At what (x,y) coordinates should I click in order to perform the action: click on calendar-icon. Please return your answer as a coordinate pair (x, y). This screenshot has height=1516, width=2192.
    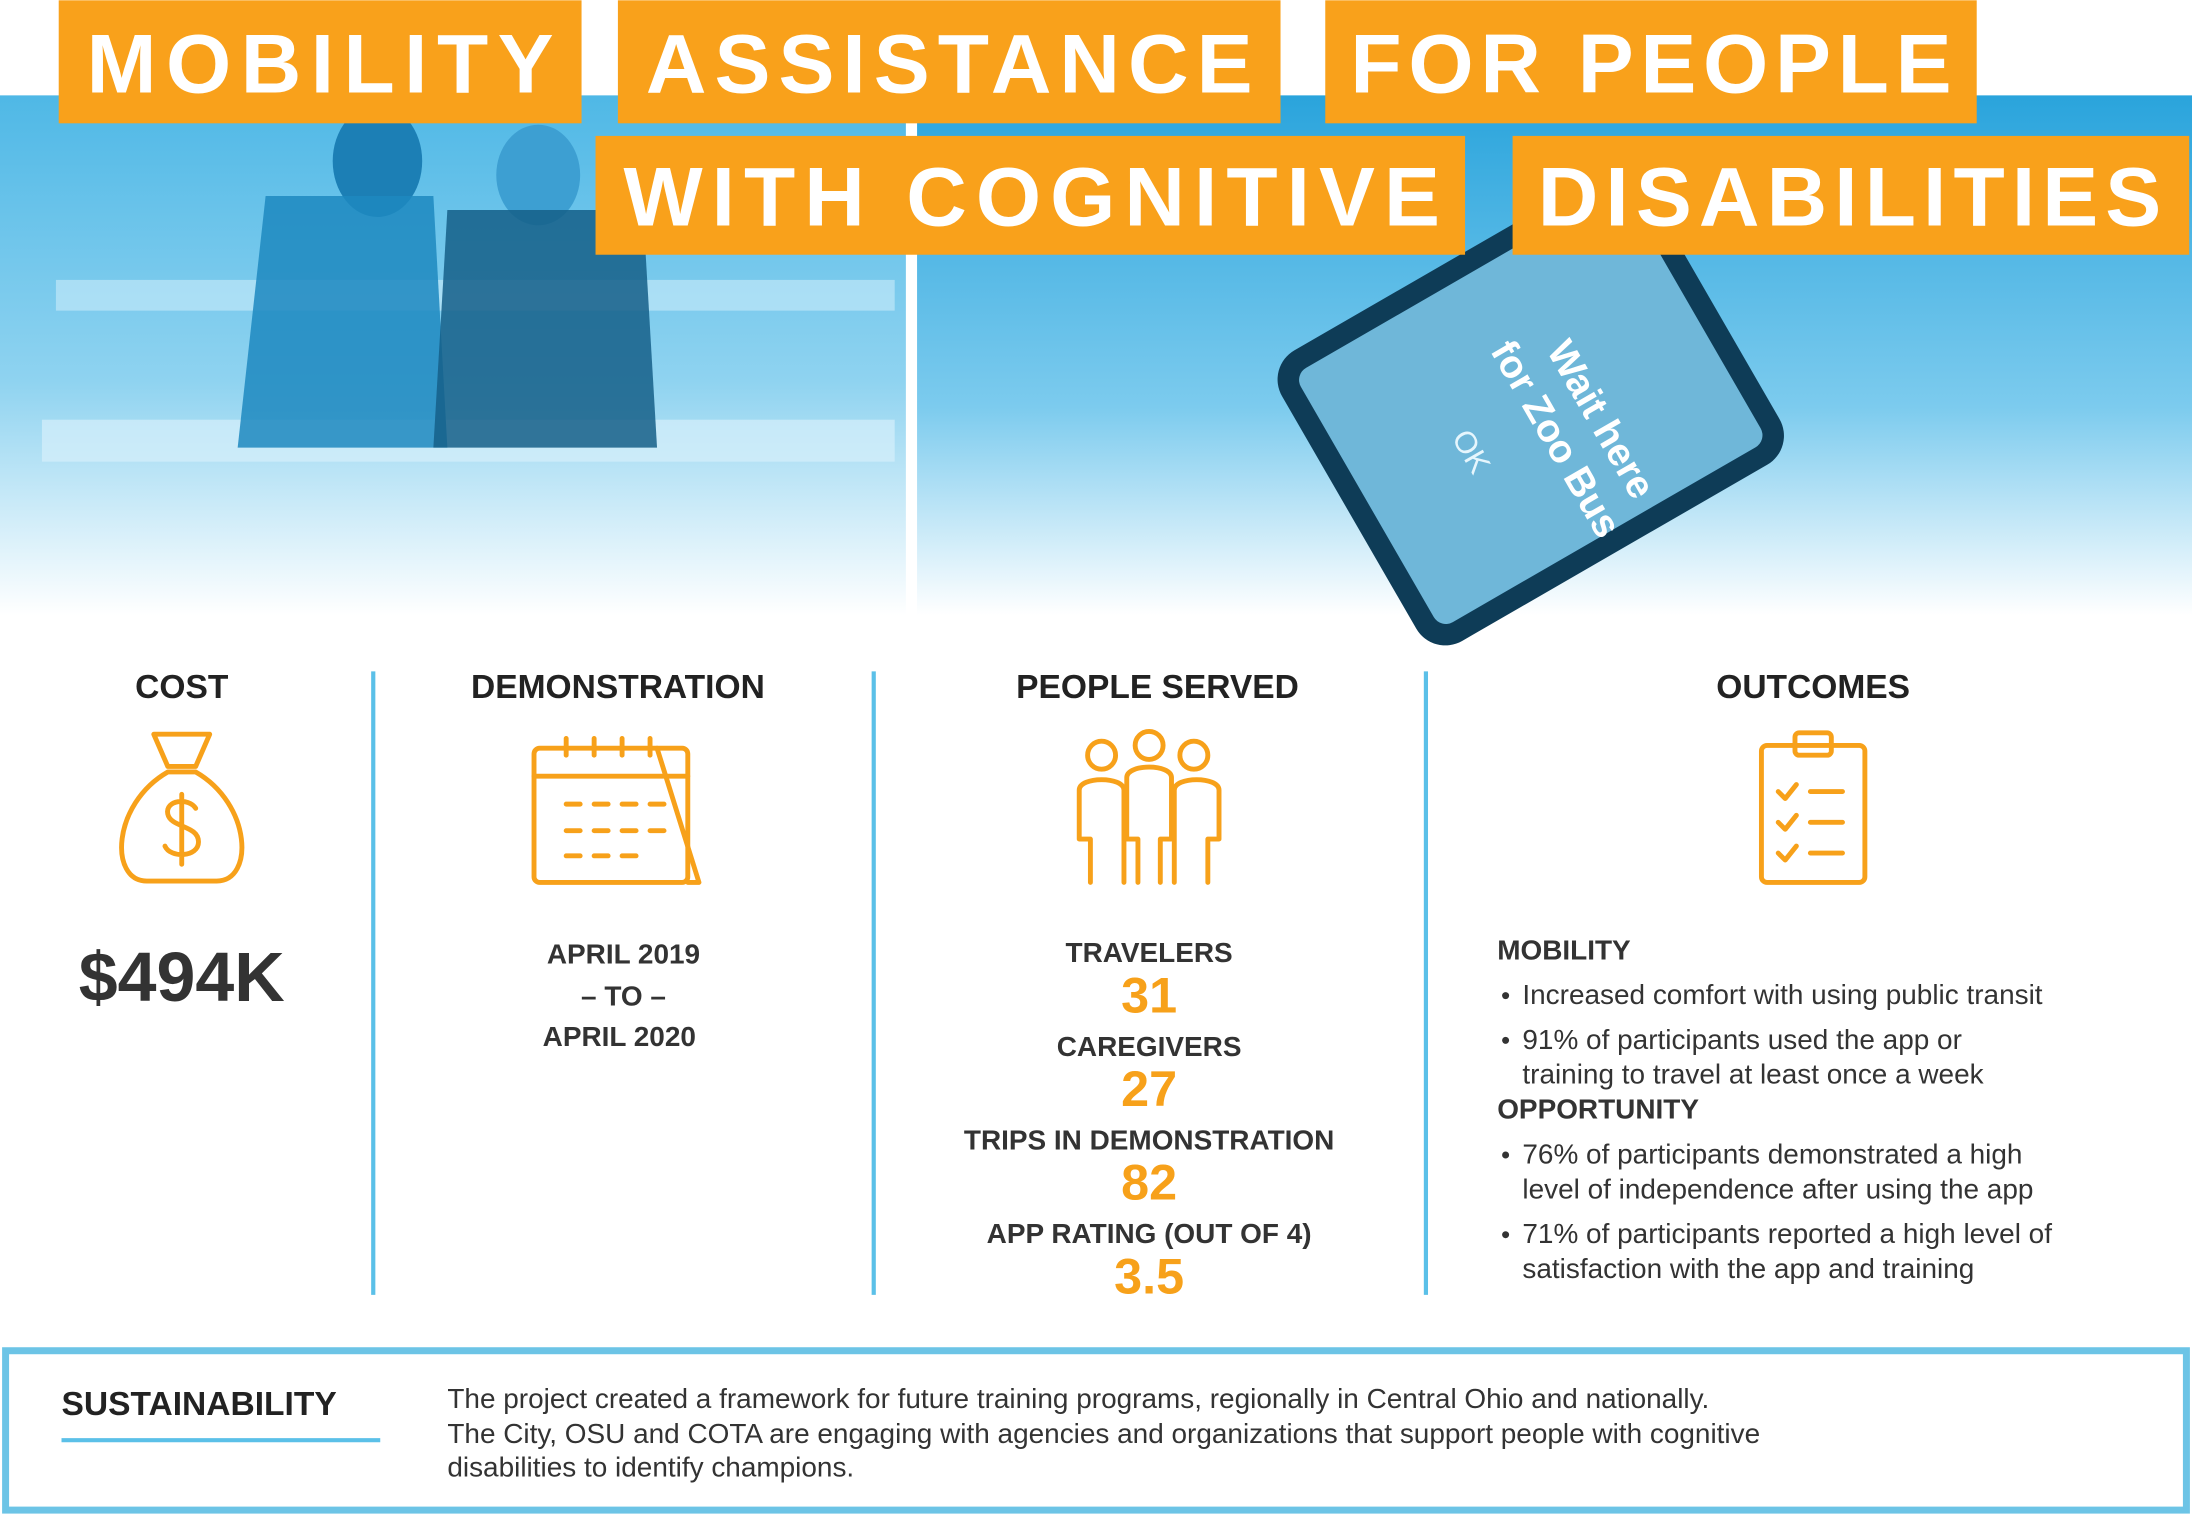
    Looking at the image, I should click on (616, 810).